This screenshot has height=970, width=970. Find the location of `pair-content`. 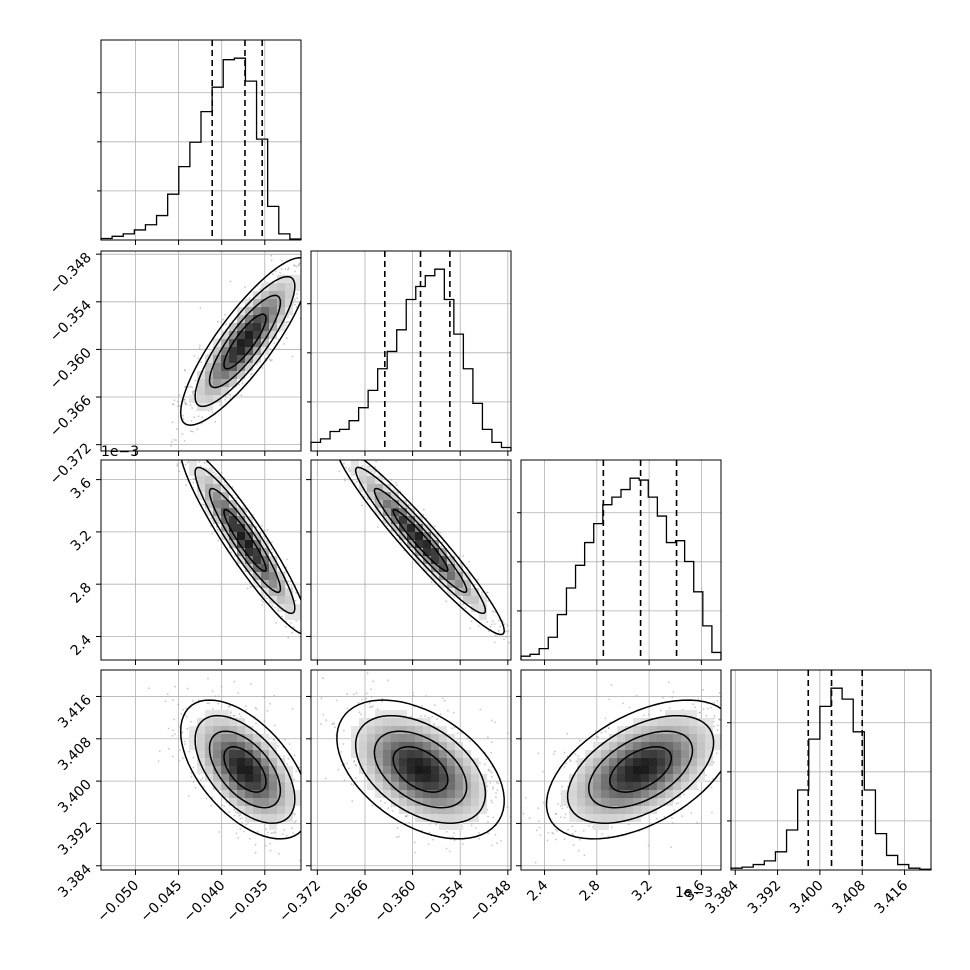

pair-content is located at coordinates (423, 538).